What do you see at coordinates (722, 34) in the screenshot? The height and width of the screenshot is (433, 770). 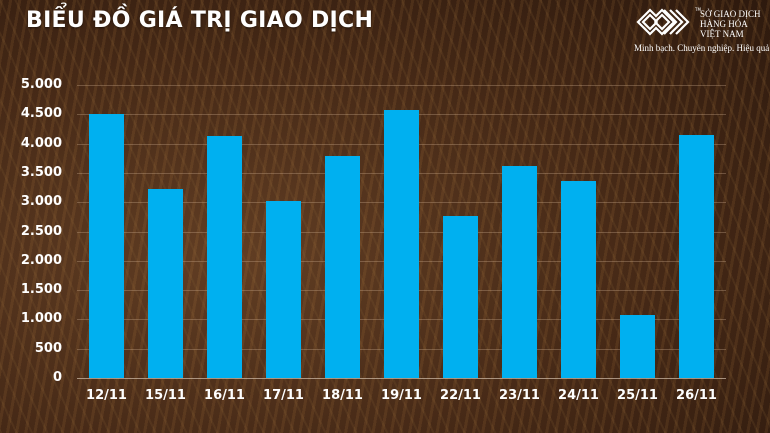 I see `logo-line-3: VIỆT NAM` at bounding box center [722, 34].